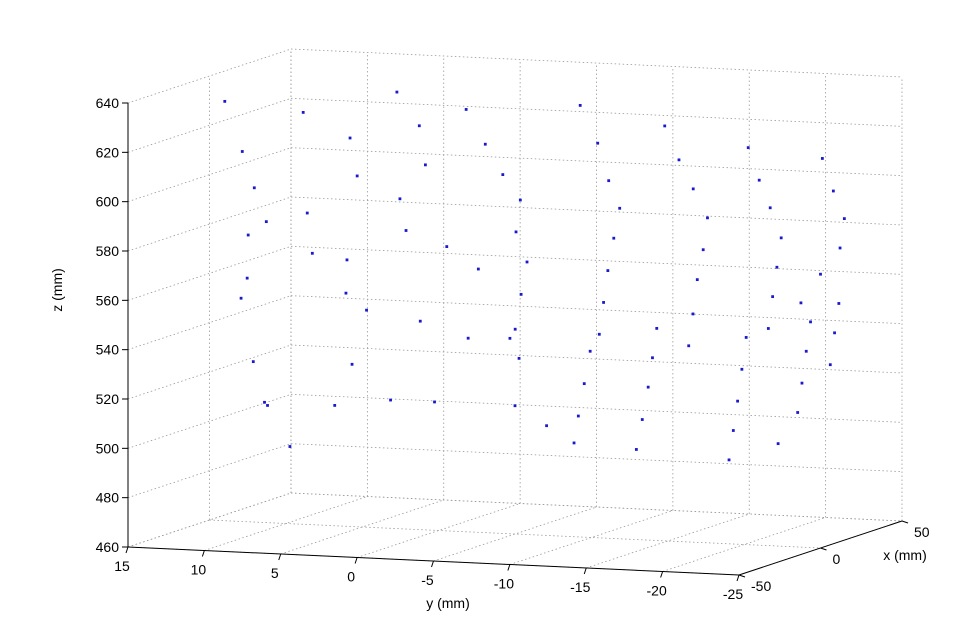  Describe the element at coordinates (922, 532) in the screenshot. I see `x-tick-label: 50` at that location.